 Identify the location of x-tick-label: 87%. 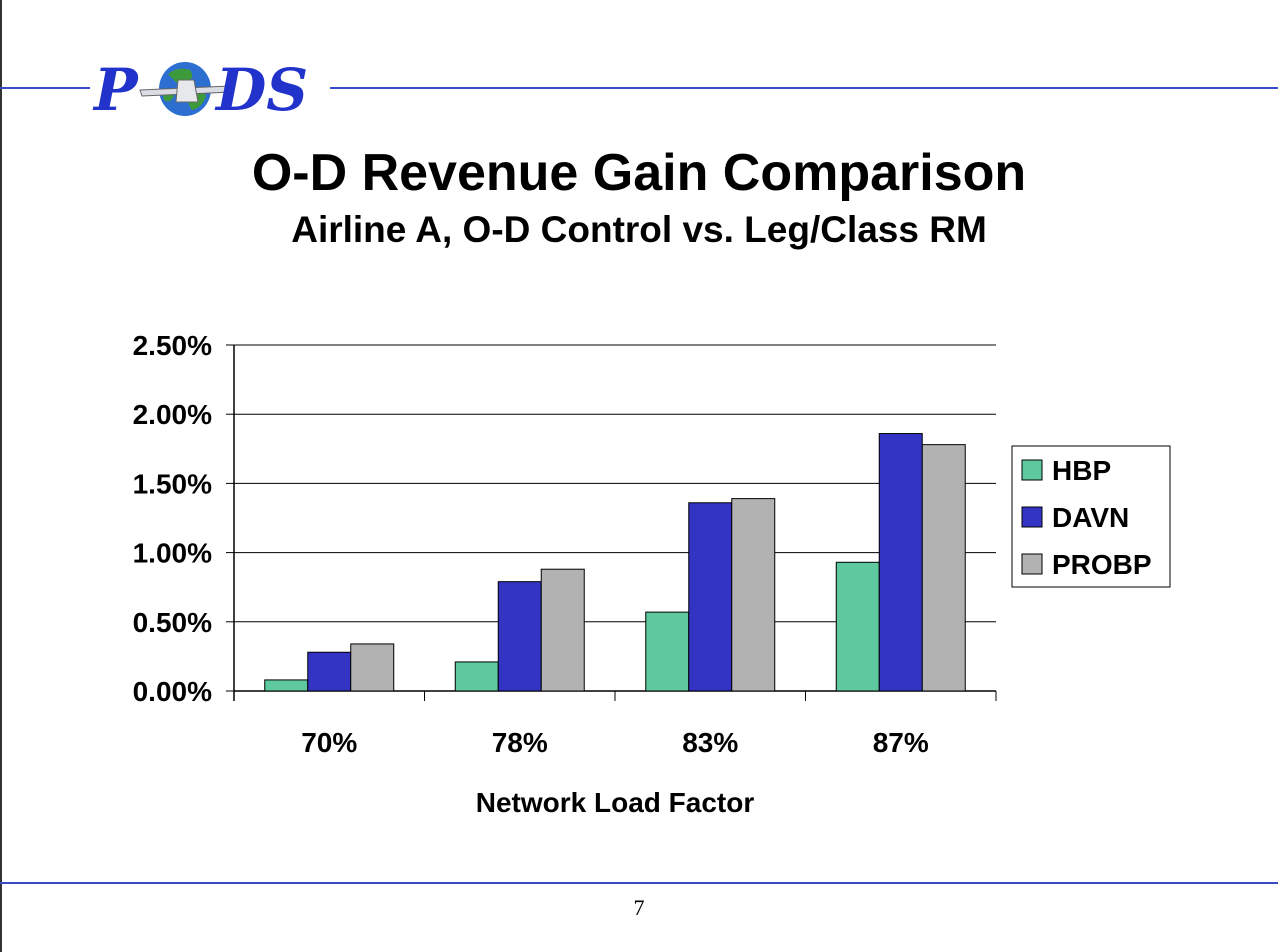
(901, 742).